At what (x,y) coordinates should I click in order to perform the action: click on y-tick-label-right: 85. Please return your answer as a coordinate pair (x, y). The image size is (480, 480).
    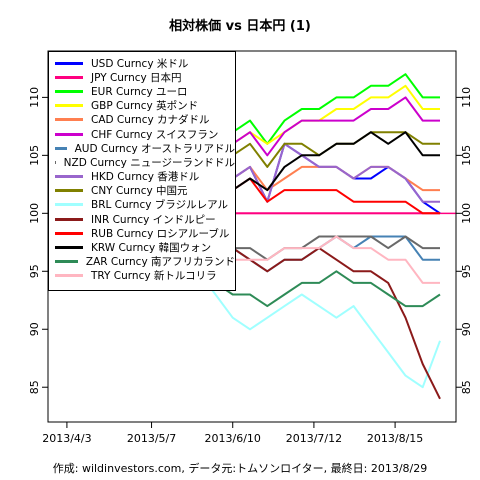
    Looking at the image, I should click on (466, 387).